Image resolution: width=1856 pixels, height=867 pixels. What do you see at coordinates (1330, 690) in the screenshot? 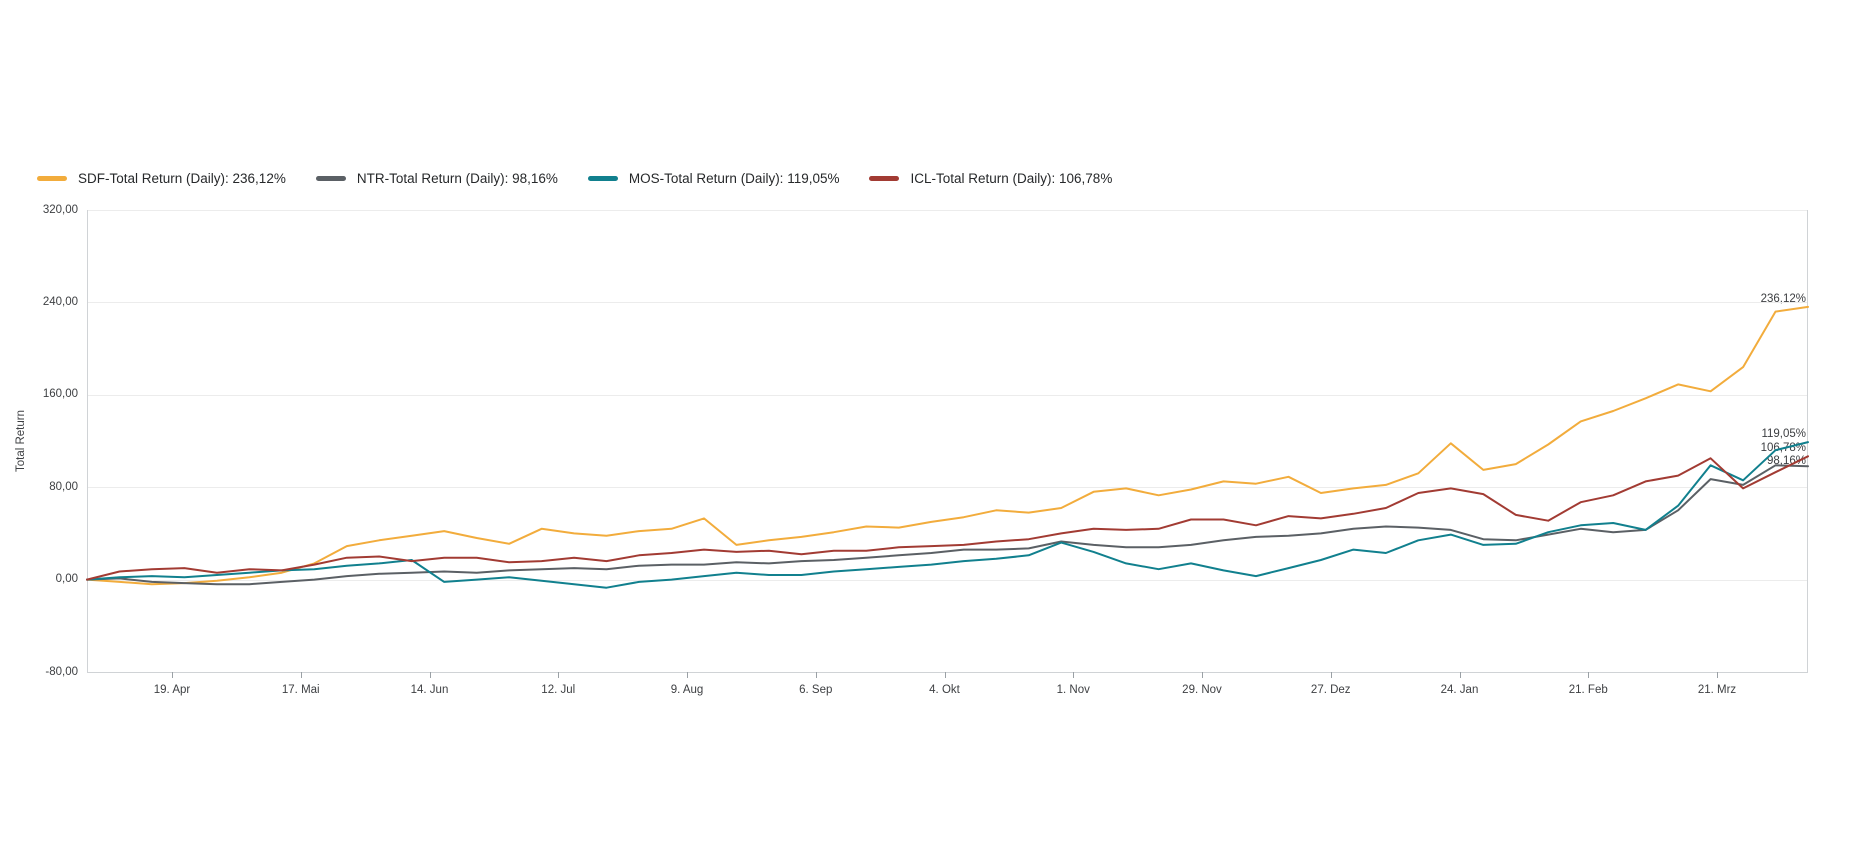
I see `x-axis-tick-label: 27. Dez` at bounding box center [1330, 690].